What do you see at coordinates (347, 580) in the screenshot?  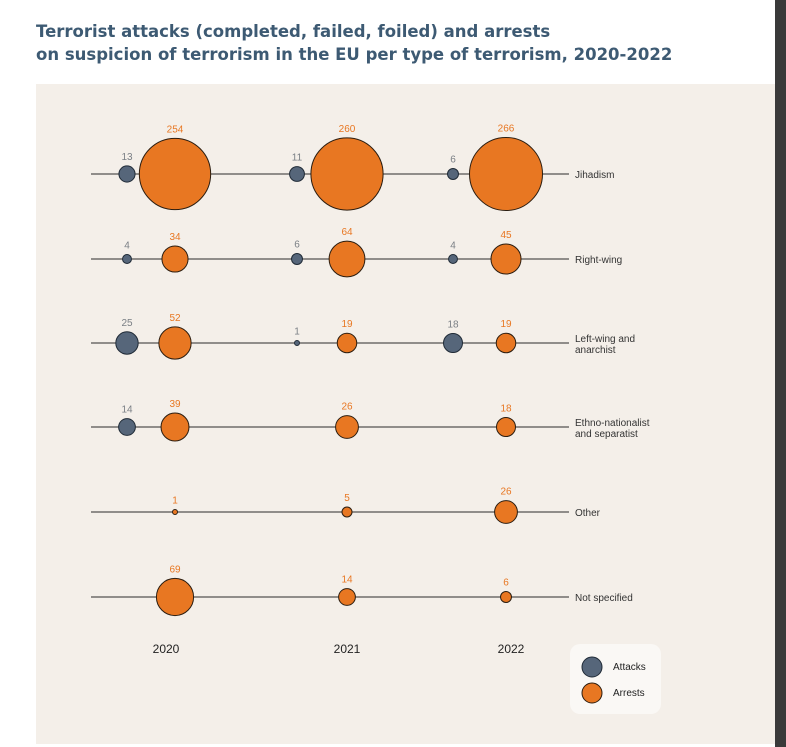 I see `arrest-value-label: 14` at bounding box center [347, 580].